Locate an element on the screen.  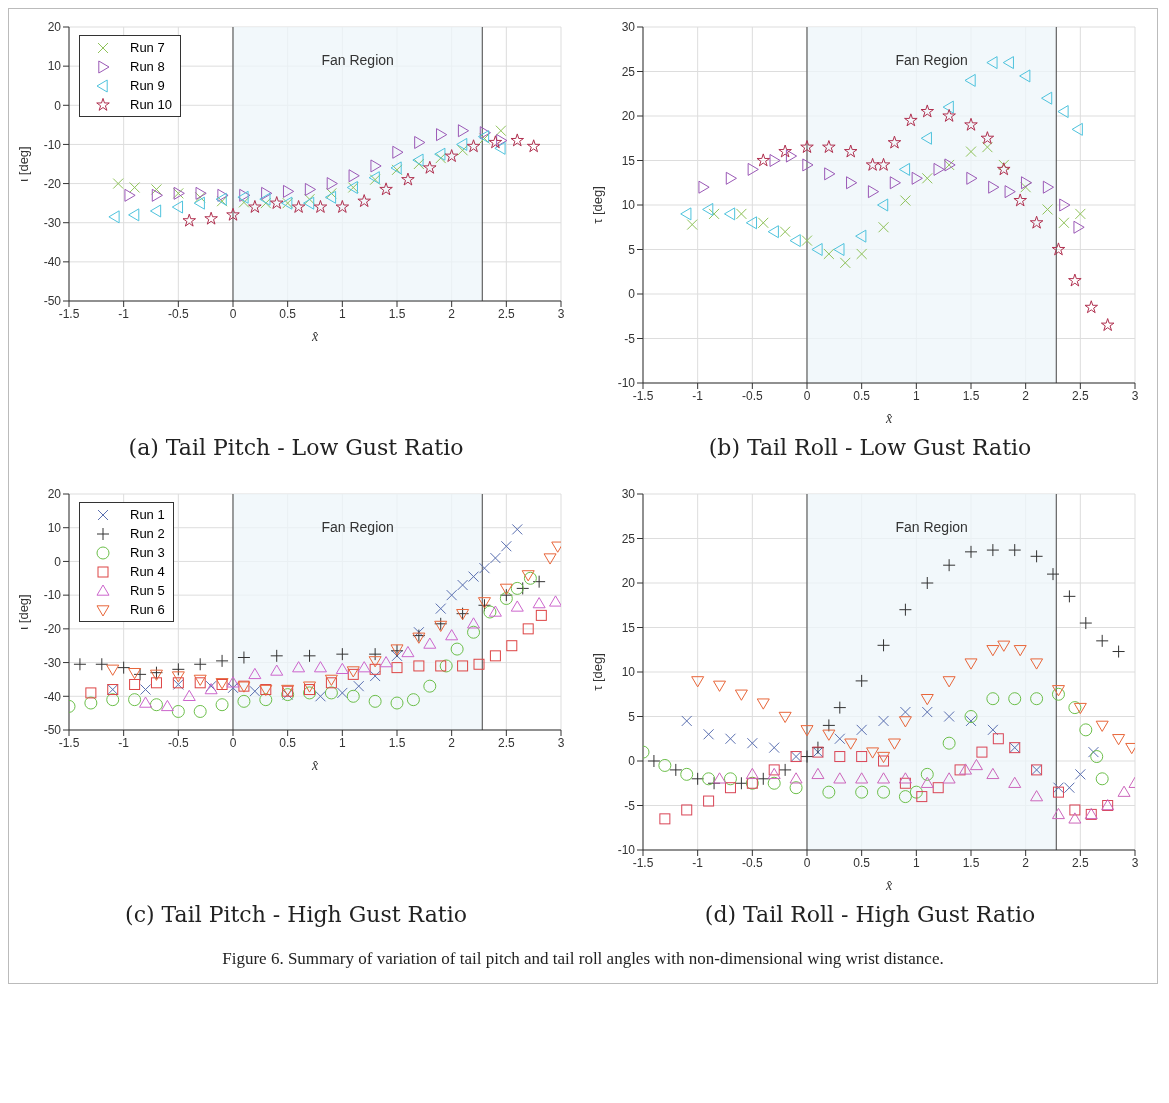
y-tick-label: 5 is located at coordinates (632, 249).